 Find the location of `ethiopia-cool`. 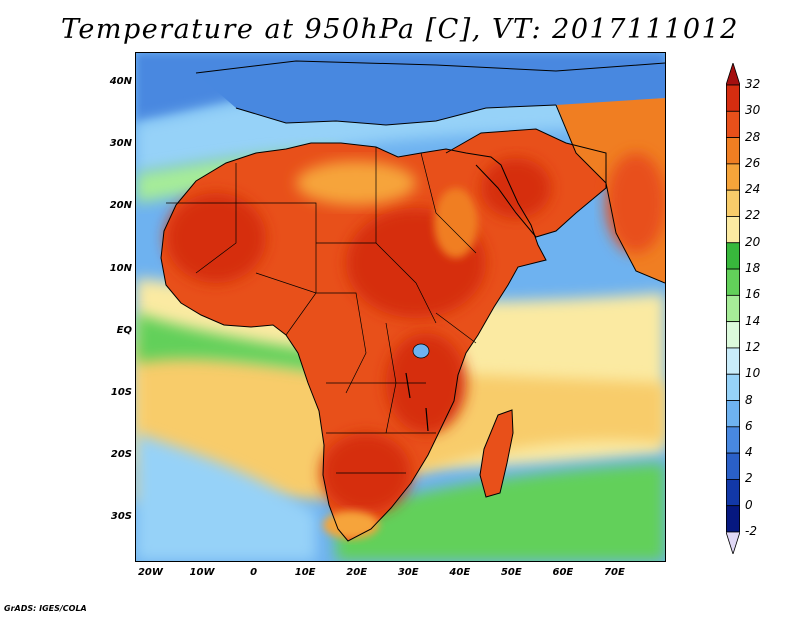

ethiopia-cool is located at coordinates (456, 223).